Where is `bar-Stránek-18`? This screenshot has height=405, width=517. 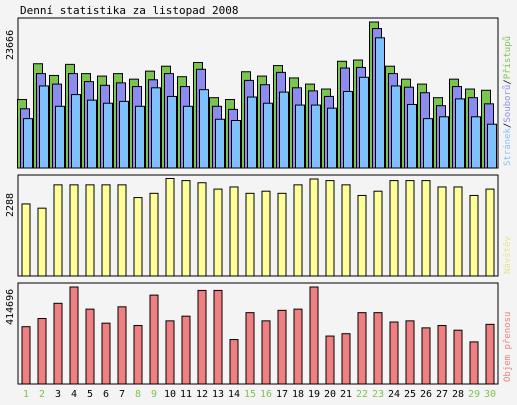
bar-Stránek-18 is located at coordinates (300, 136).